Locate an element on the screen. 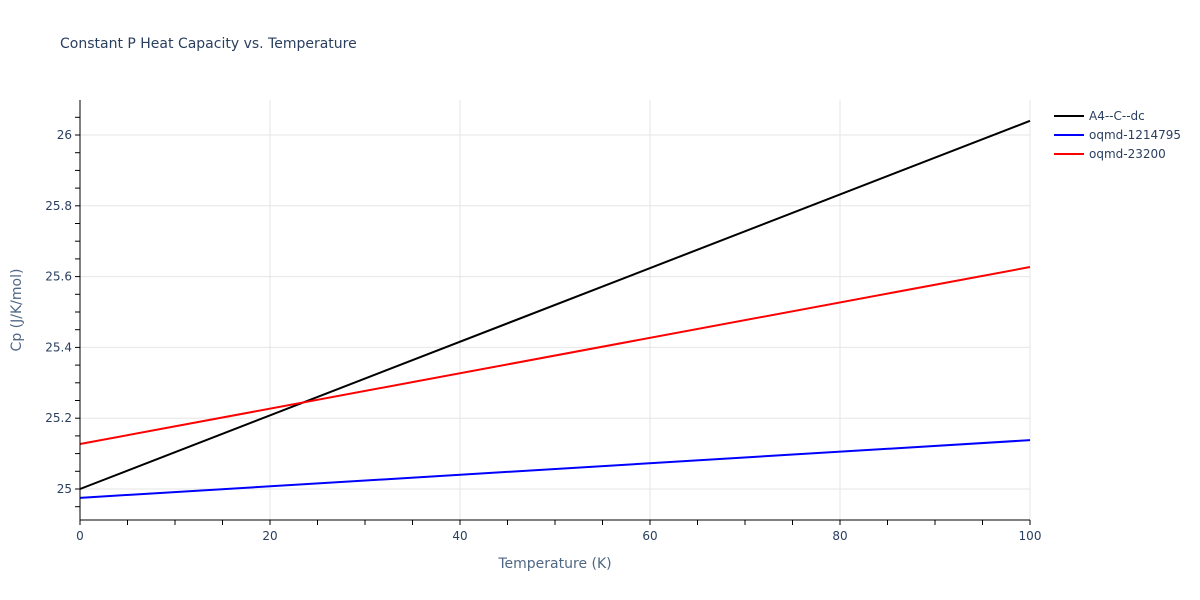 The width and height of the screenshot is (1200, 600). legend-item-a4-c-dc: A4--C--dc is located at coordinates (1117, 115).